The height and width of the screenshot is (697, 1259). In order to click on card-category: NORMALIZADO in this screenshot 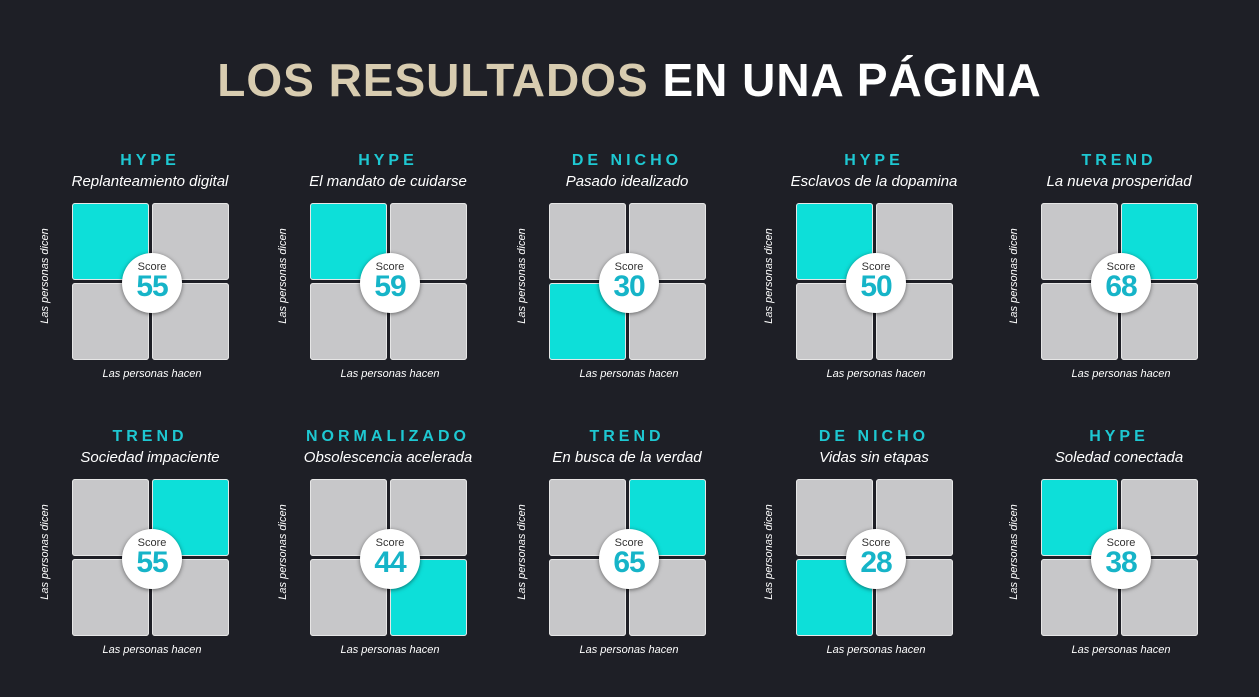, I will do `click(388, 436)`.